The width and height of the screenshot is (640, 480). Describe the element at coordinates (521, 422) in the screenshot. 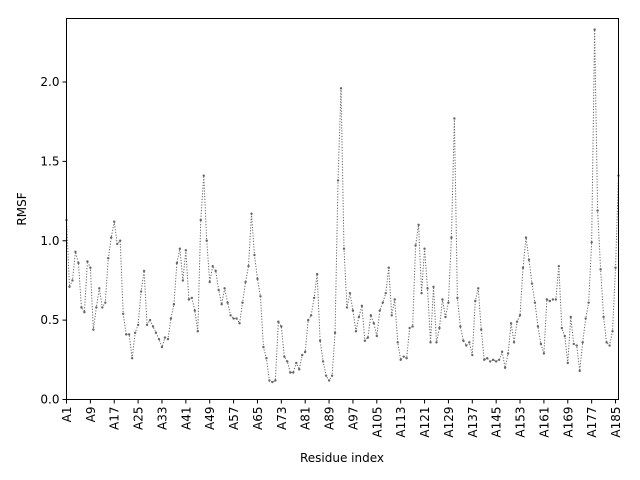

I see `x-tick-label: A153` at that location.